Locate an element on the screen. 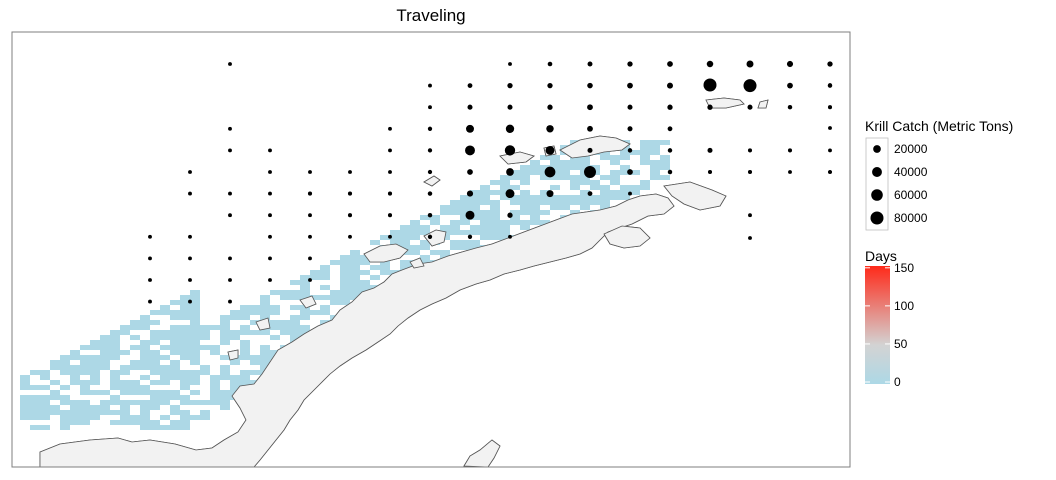  island is located at coordinates (263, 324).